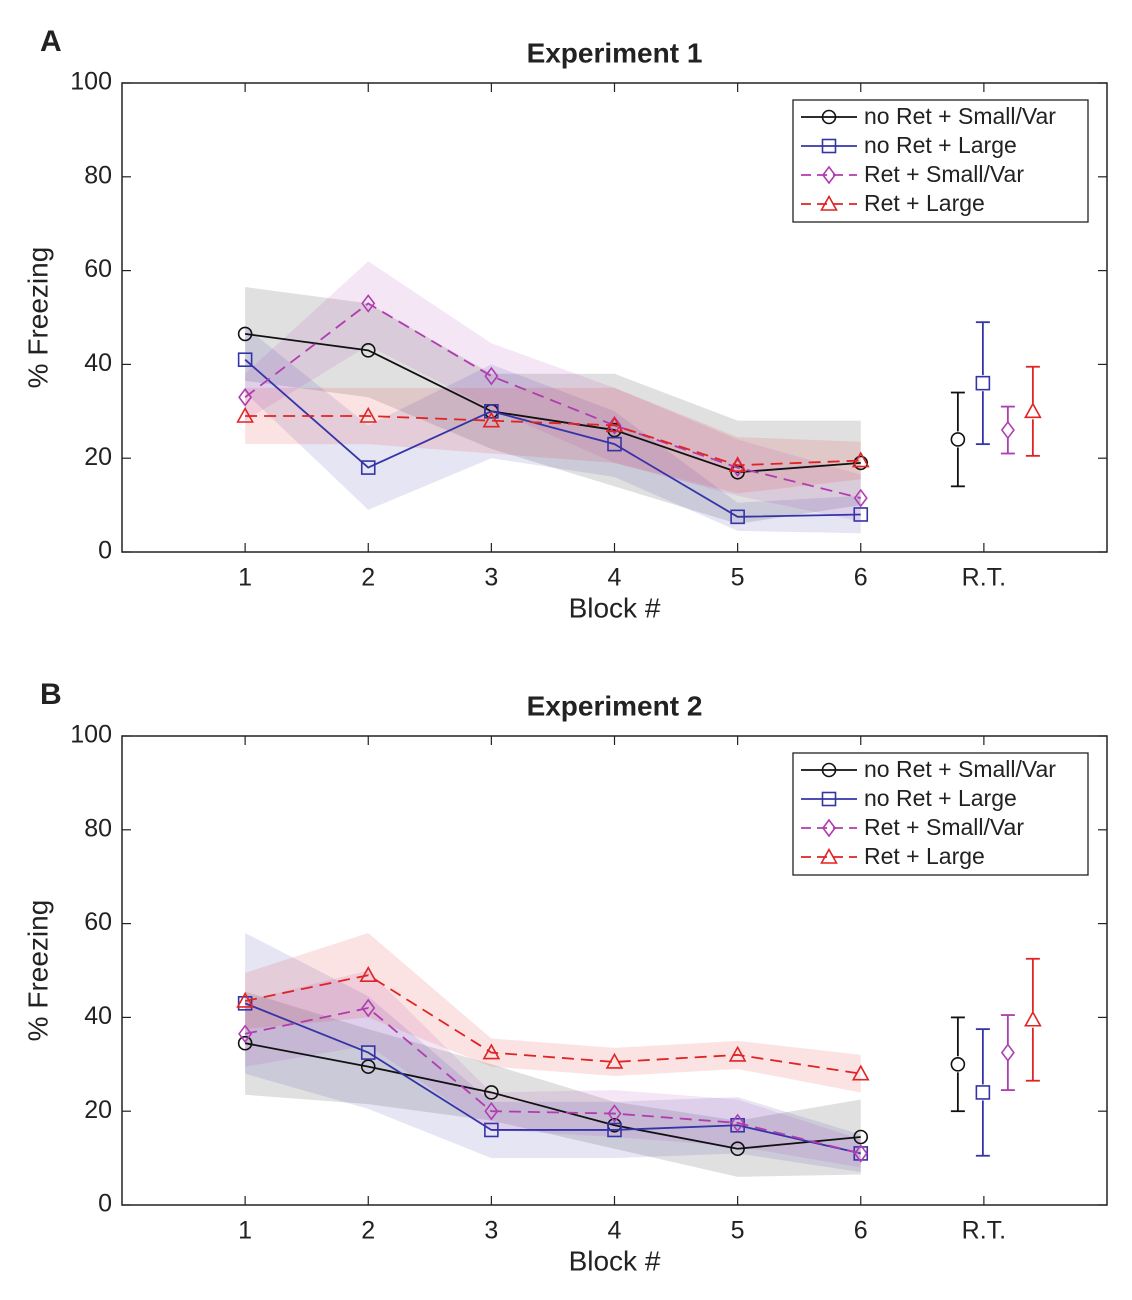 Image resolution: width=1132 pixels, height=1300 pixels. What do you see at coordinates (924, 203) in the screenshot?
I see `legend-label: Ret + Large` at bounding box center [924, 203].